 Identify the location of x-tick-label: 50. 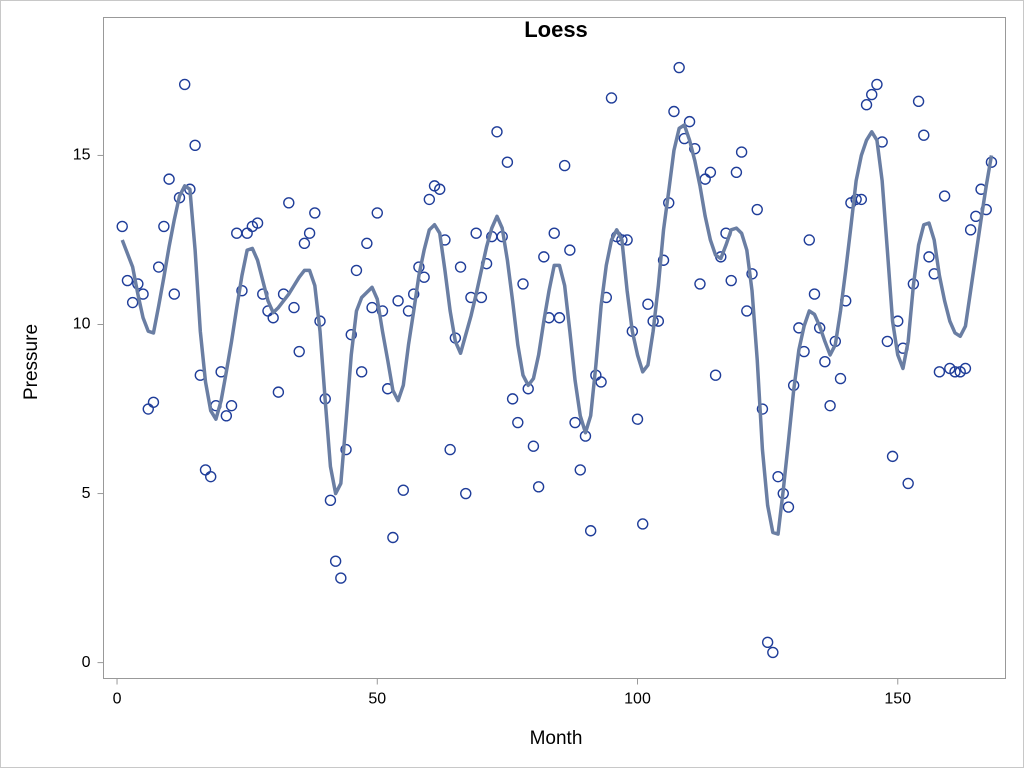
(377, 699).